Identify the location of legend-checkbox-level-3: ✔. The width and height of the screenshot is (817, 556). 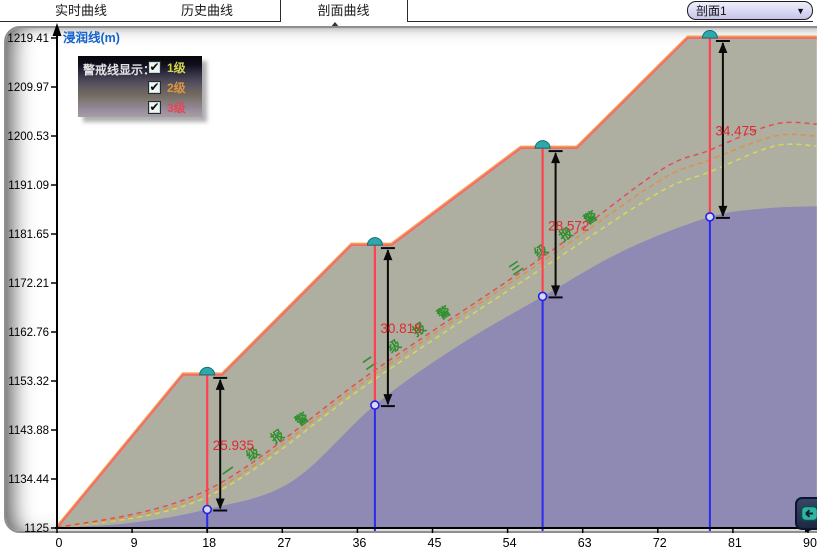
(154, 106).